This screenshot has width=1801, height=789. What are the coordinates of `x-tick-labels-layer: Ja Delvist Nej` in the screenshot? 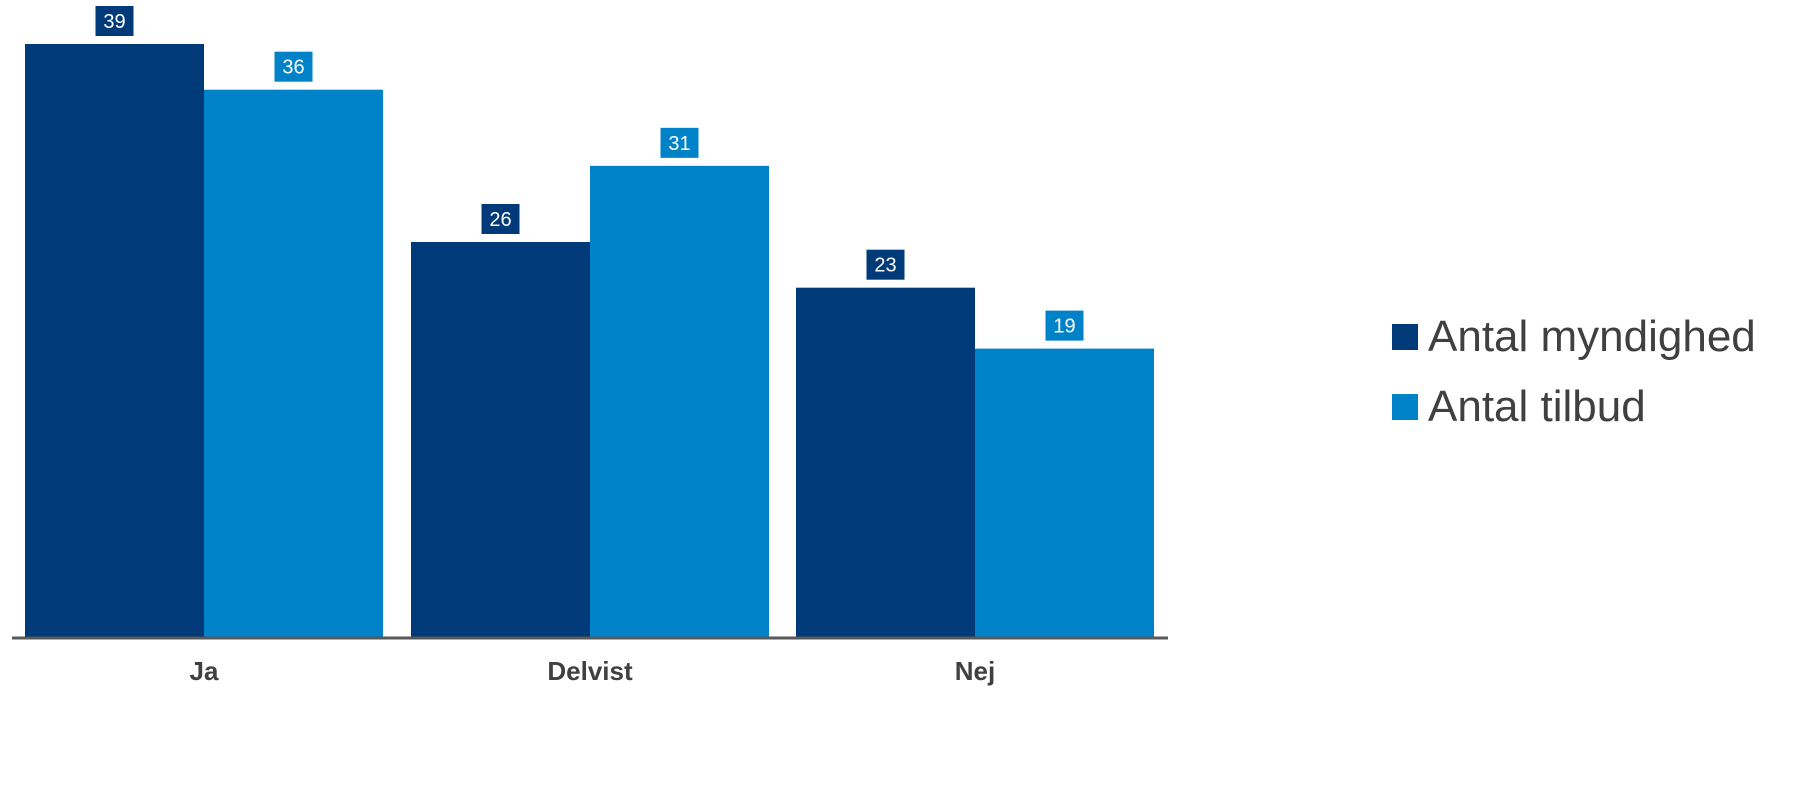 It's located at (593, 671).